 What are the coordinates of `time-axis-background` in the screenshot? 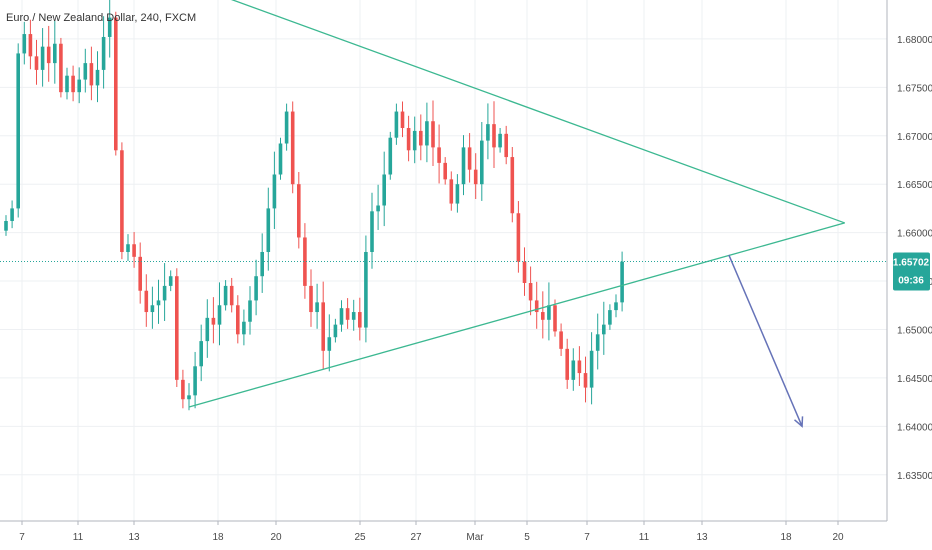 It's located at (466, 535).